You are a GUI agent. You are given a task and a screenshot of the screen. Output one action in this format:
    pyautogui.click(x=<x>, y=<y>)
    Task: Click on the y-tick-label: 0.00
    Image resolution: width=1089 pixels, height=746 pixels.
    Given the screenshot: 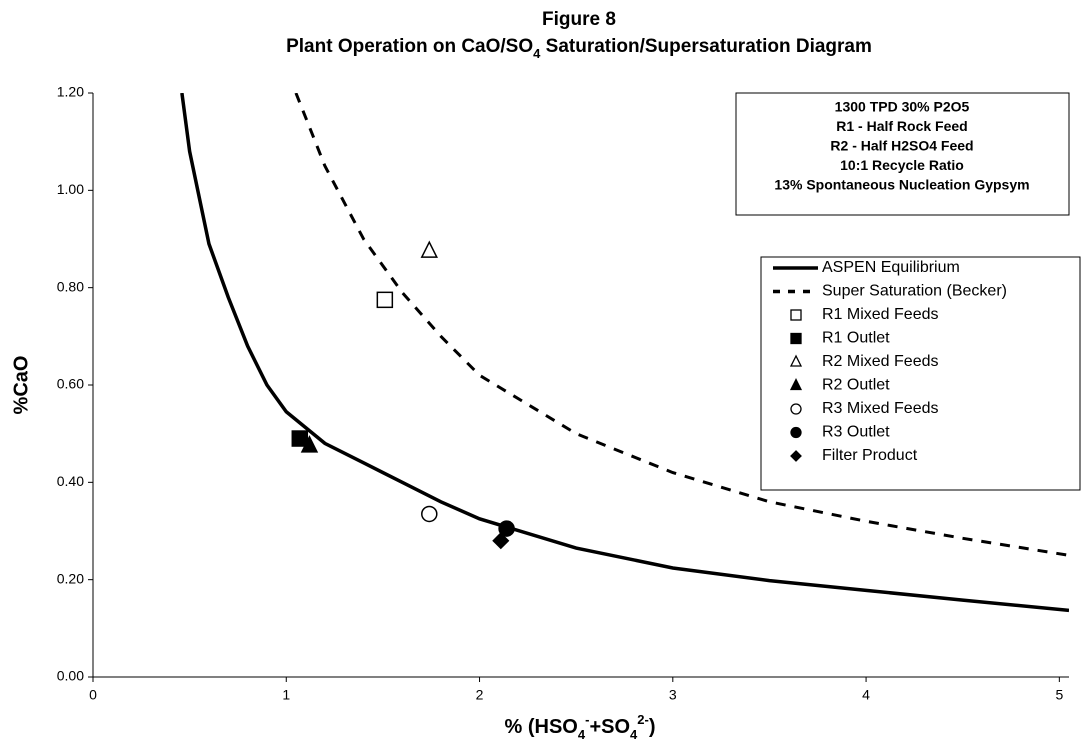 What is the action you would take?
    pyautogui.click(x=70, y=676)
    